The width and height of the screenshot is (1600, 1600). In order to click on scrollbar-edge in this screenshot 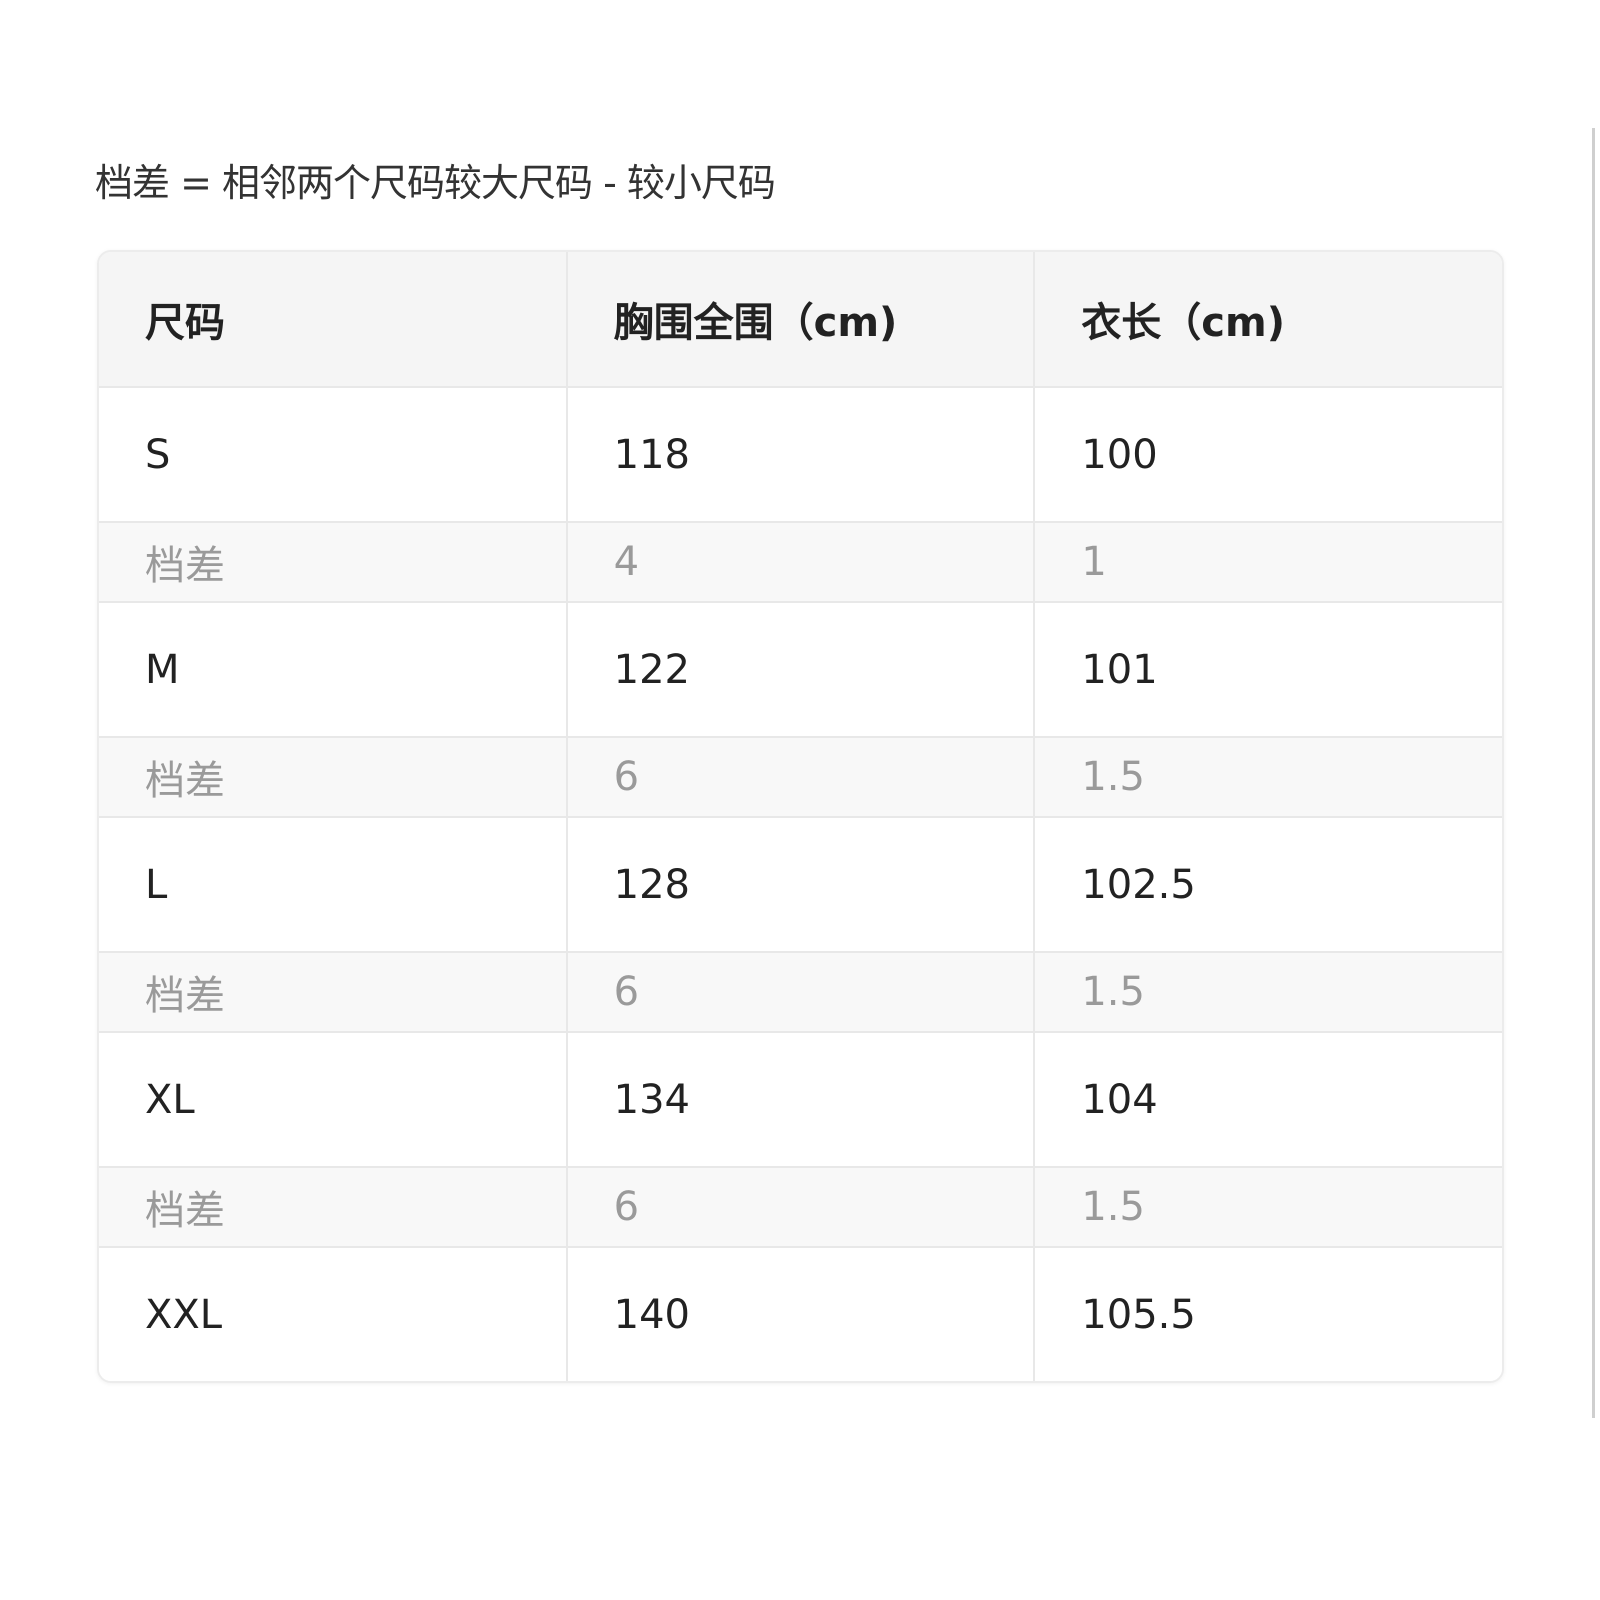, I will do `click(1593, 773)`.